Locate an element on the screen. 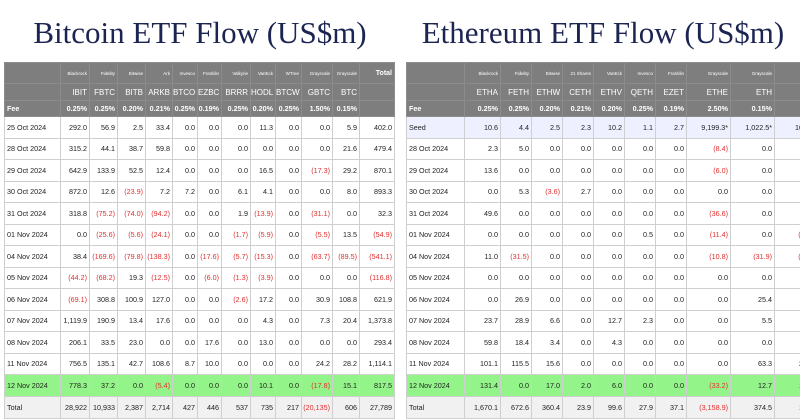  flow-value: 8.7 is located at coordinates (185, 364).